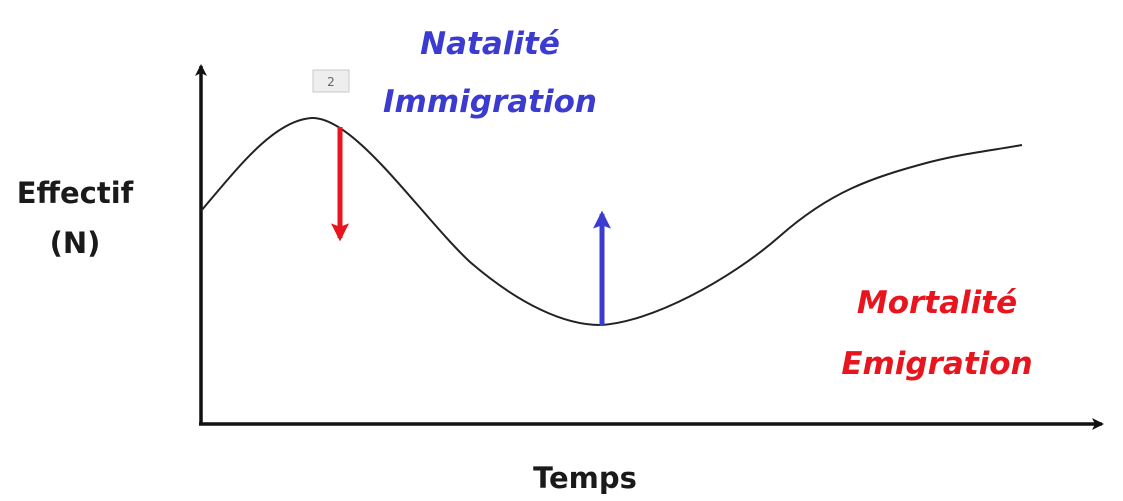  I want to click on y-axis-label-line1: Effectif, so click(75, 193).